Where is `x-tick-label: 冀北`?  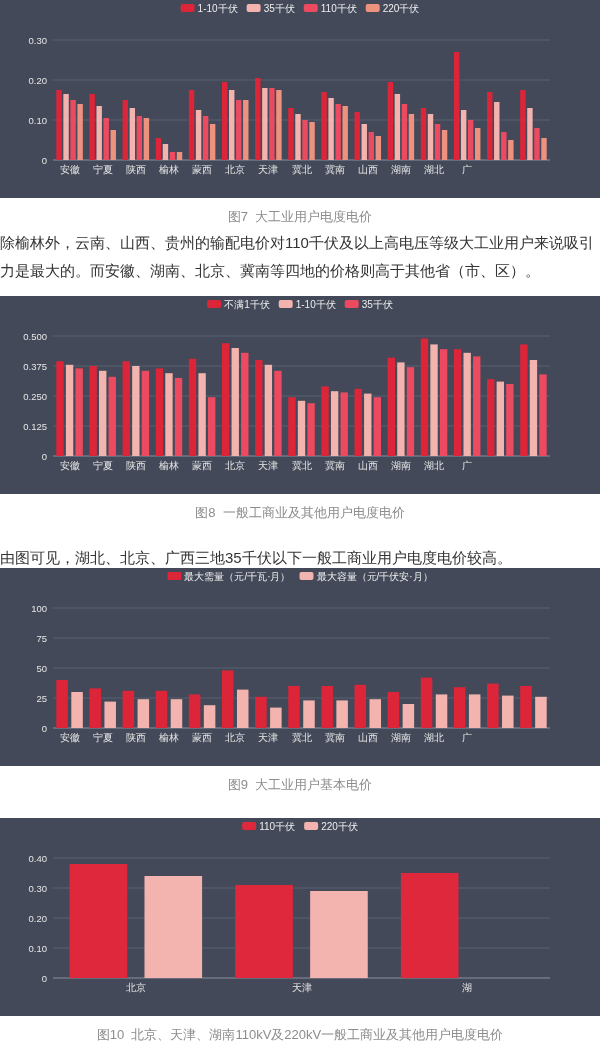 x-tick-label: 冀北 is located at coordinates (301, 169).